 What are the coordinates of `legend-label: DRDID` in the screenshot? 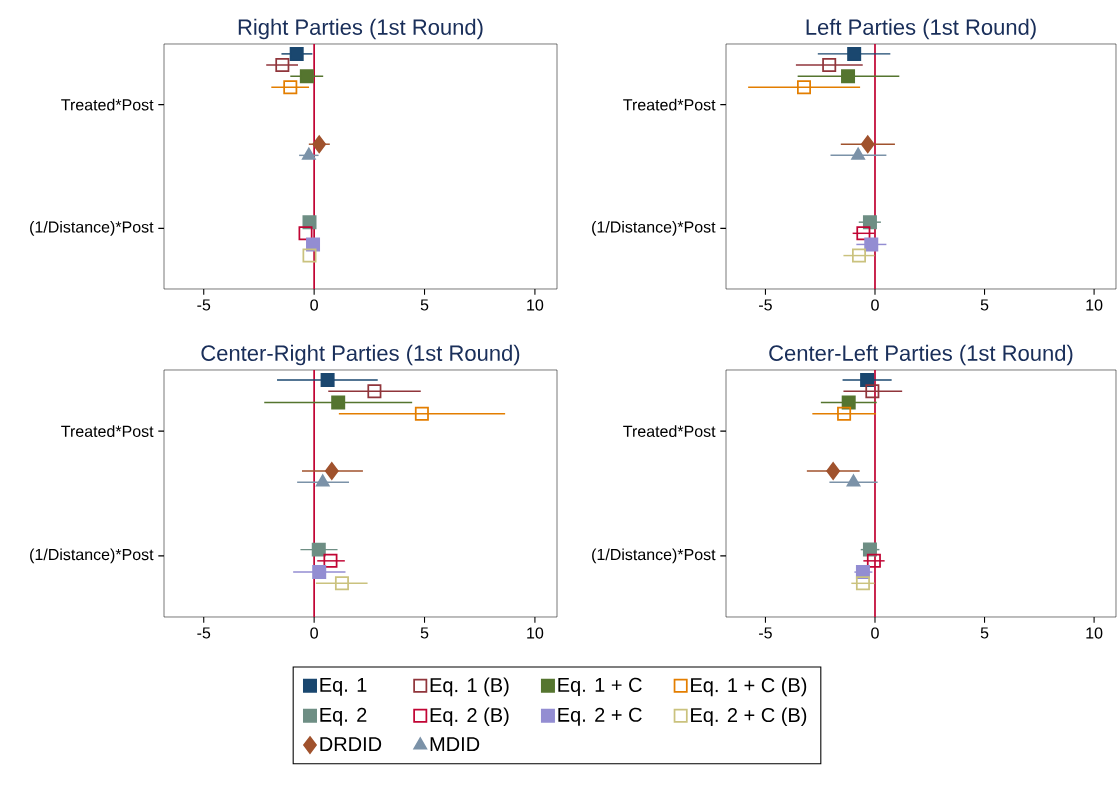 It's located at (351, 744).